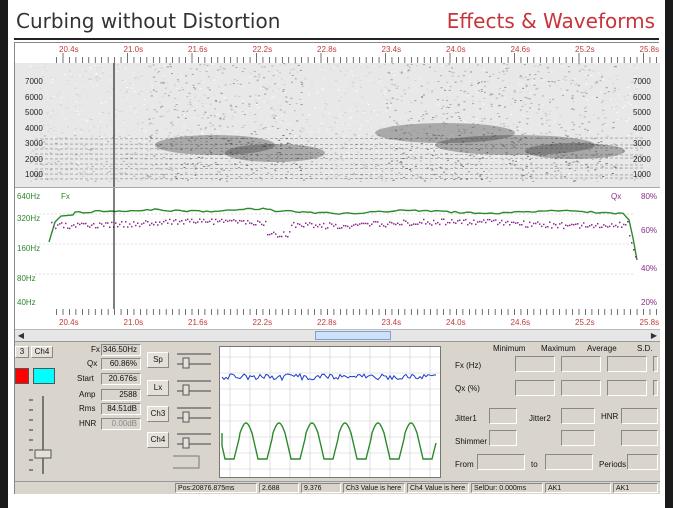 The width and height of the screenshot is (673, 508). I want to click on fx-minimum-field, so click(535, 364).